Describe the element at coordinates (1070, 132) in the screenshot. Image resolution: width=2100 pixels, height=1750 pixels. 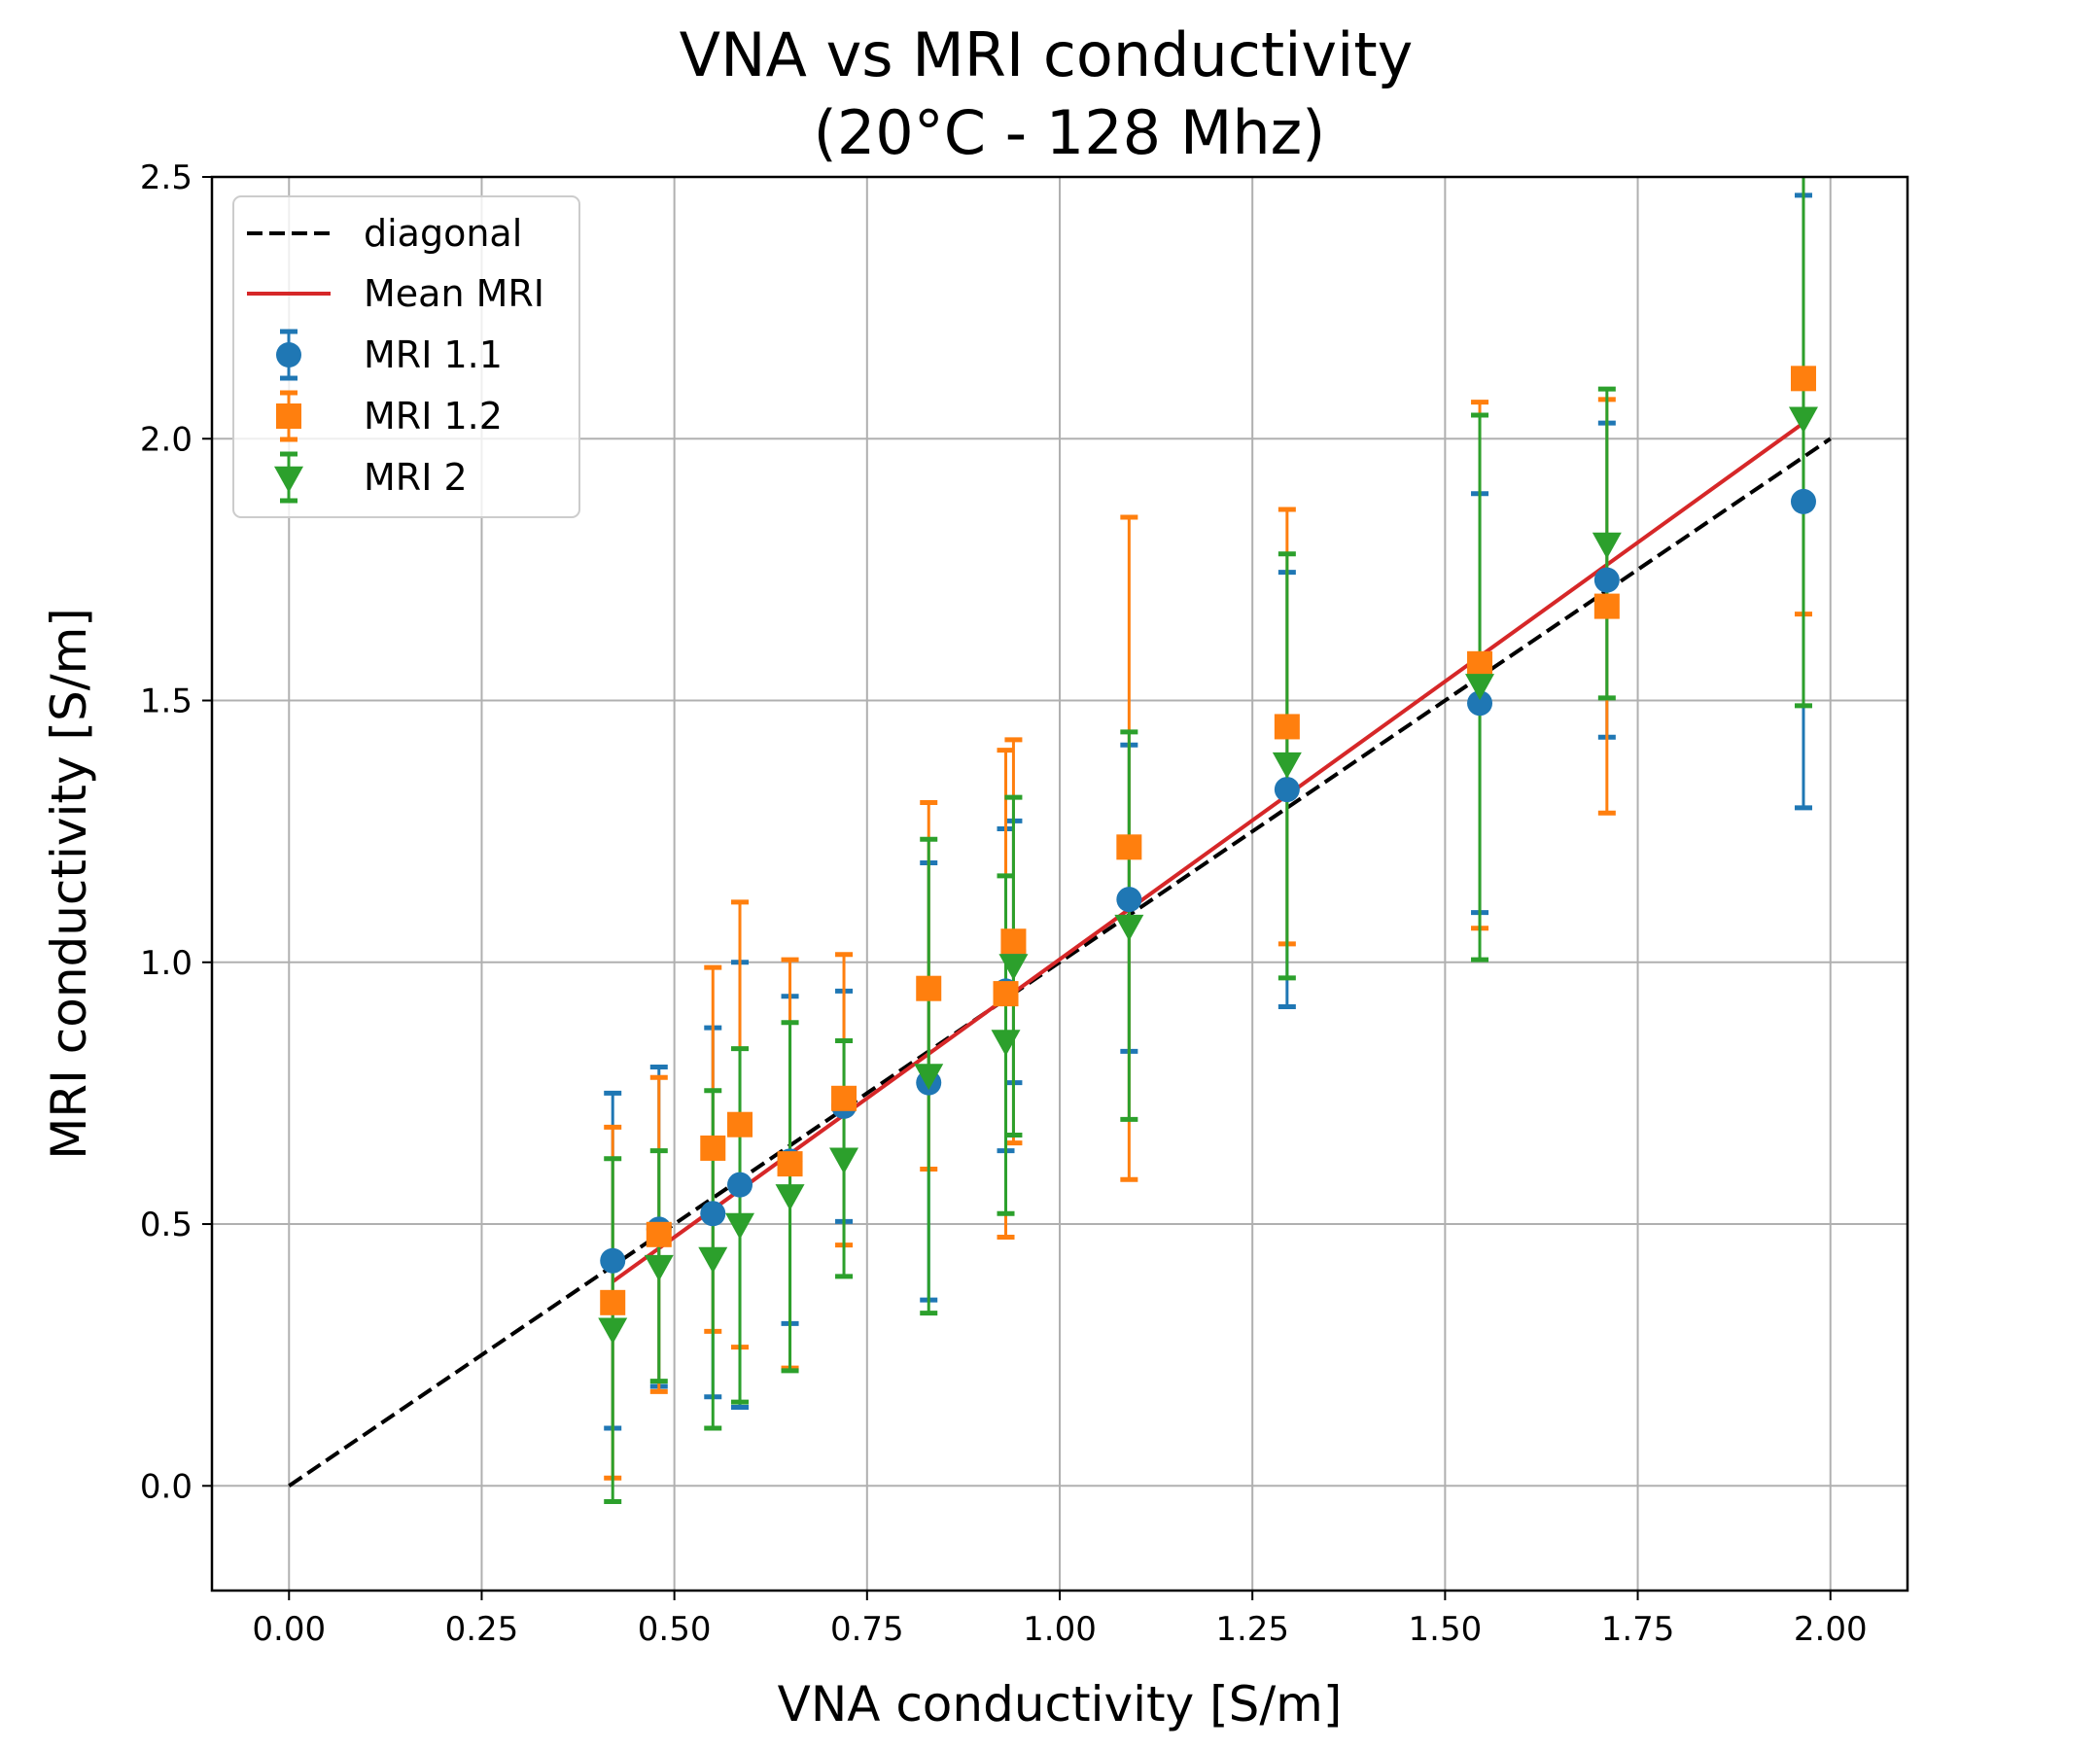
I see `chart-title-line2: (20°C - 128 Mhz)` at that location.